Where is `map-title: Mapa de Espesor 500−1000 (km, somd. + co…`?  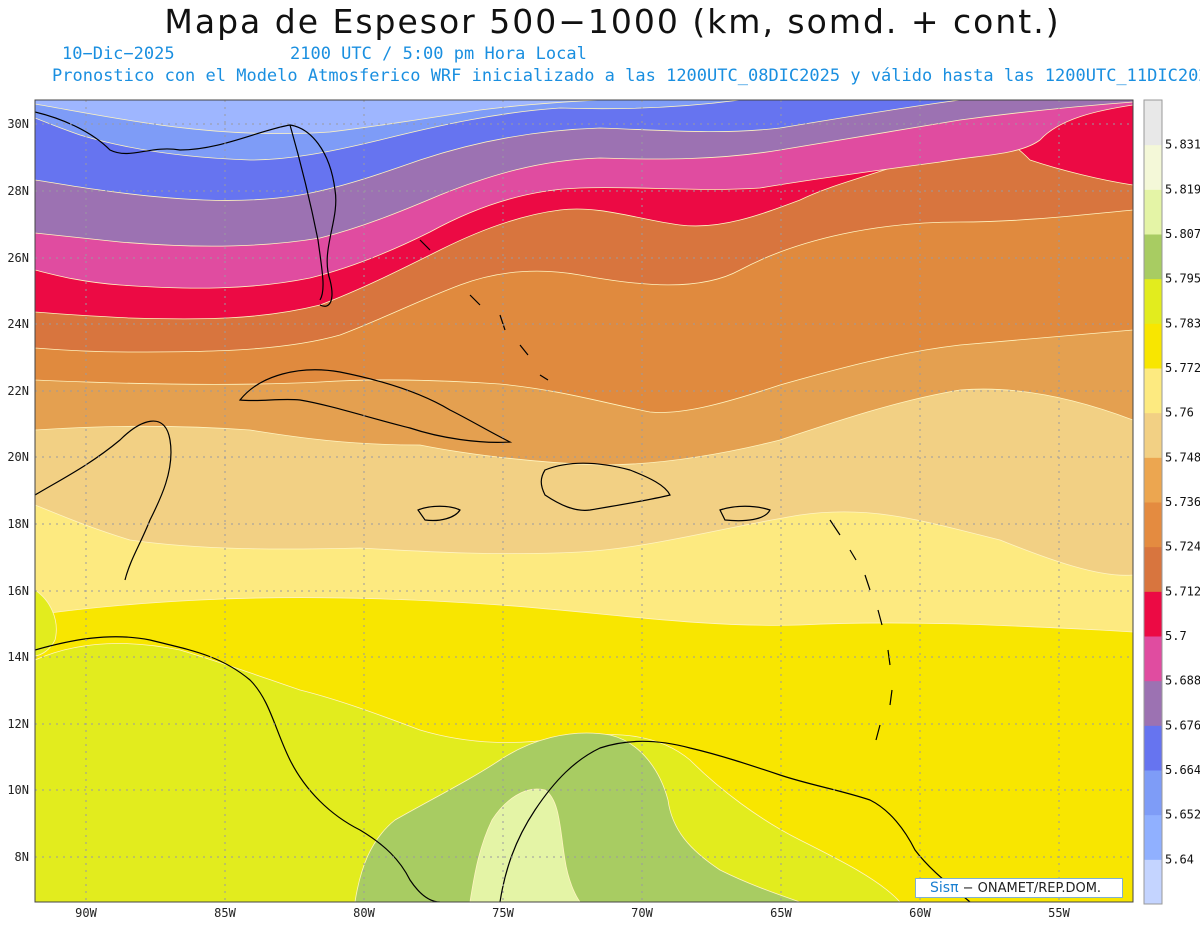
map-title: Mapa de Espesor 500−1000 (km, somd. + co… is located at coordinates (612, 21).